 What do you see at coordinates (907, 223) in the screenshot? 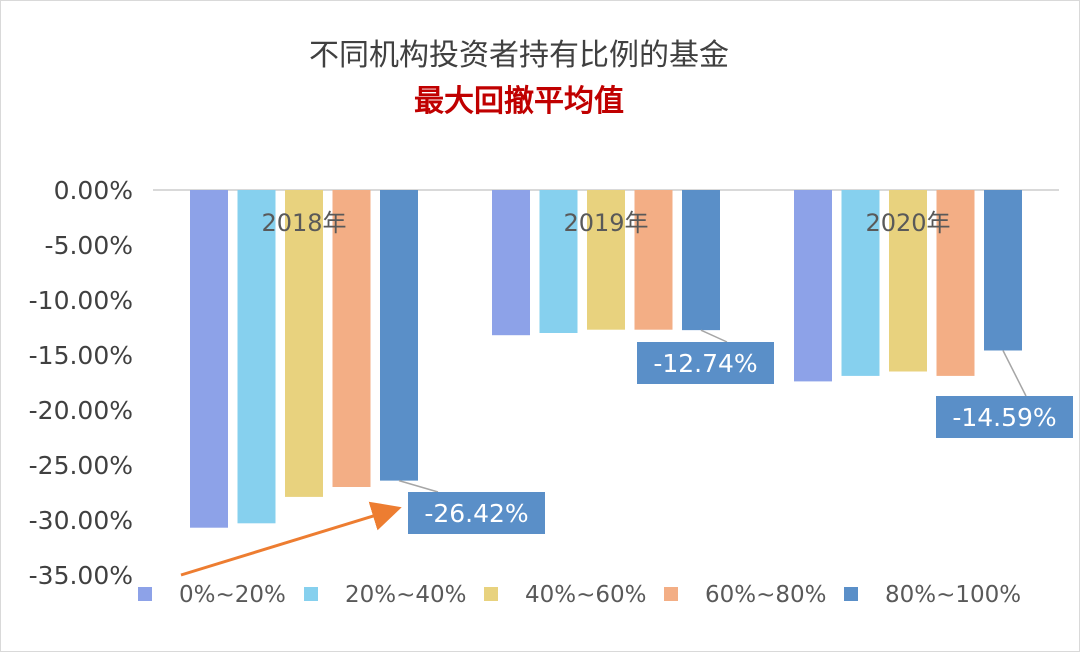
I see `category-label: 2020年` at bounding box center [907, 223].